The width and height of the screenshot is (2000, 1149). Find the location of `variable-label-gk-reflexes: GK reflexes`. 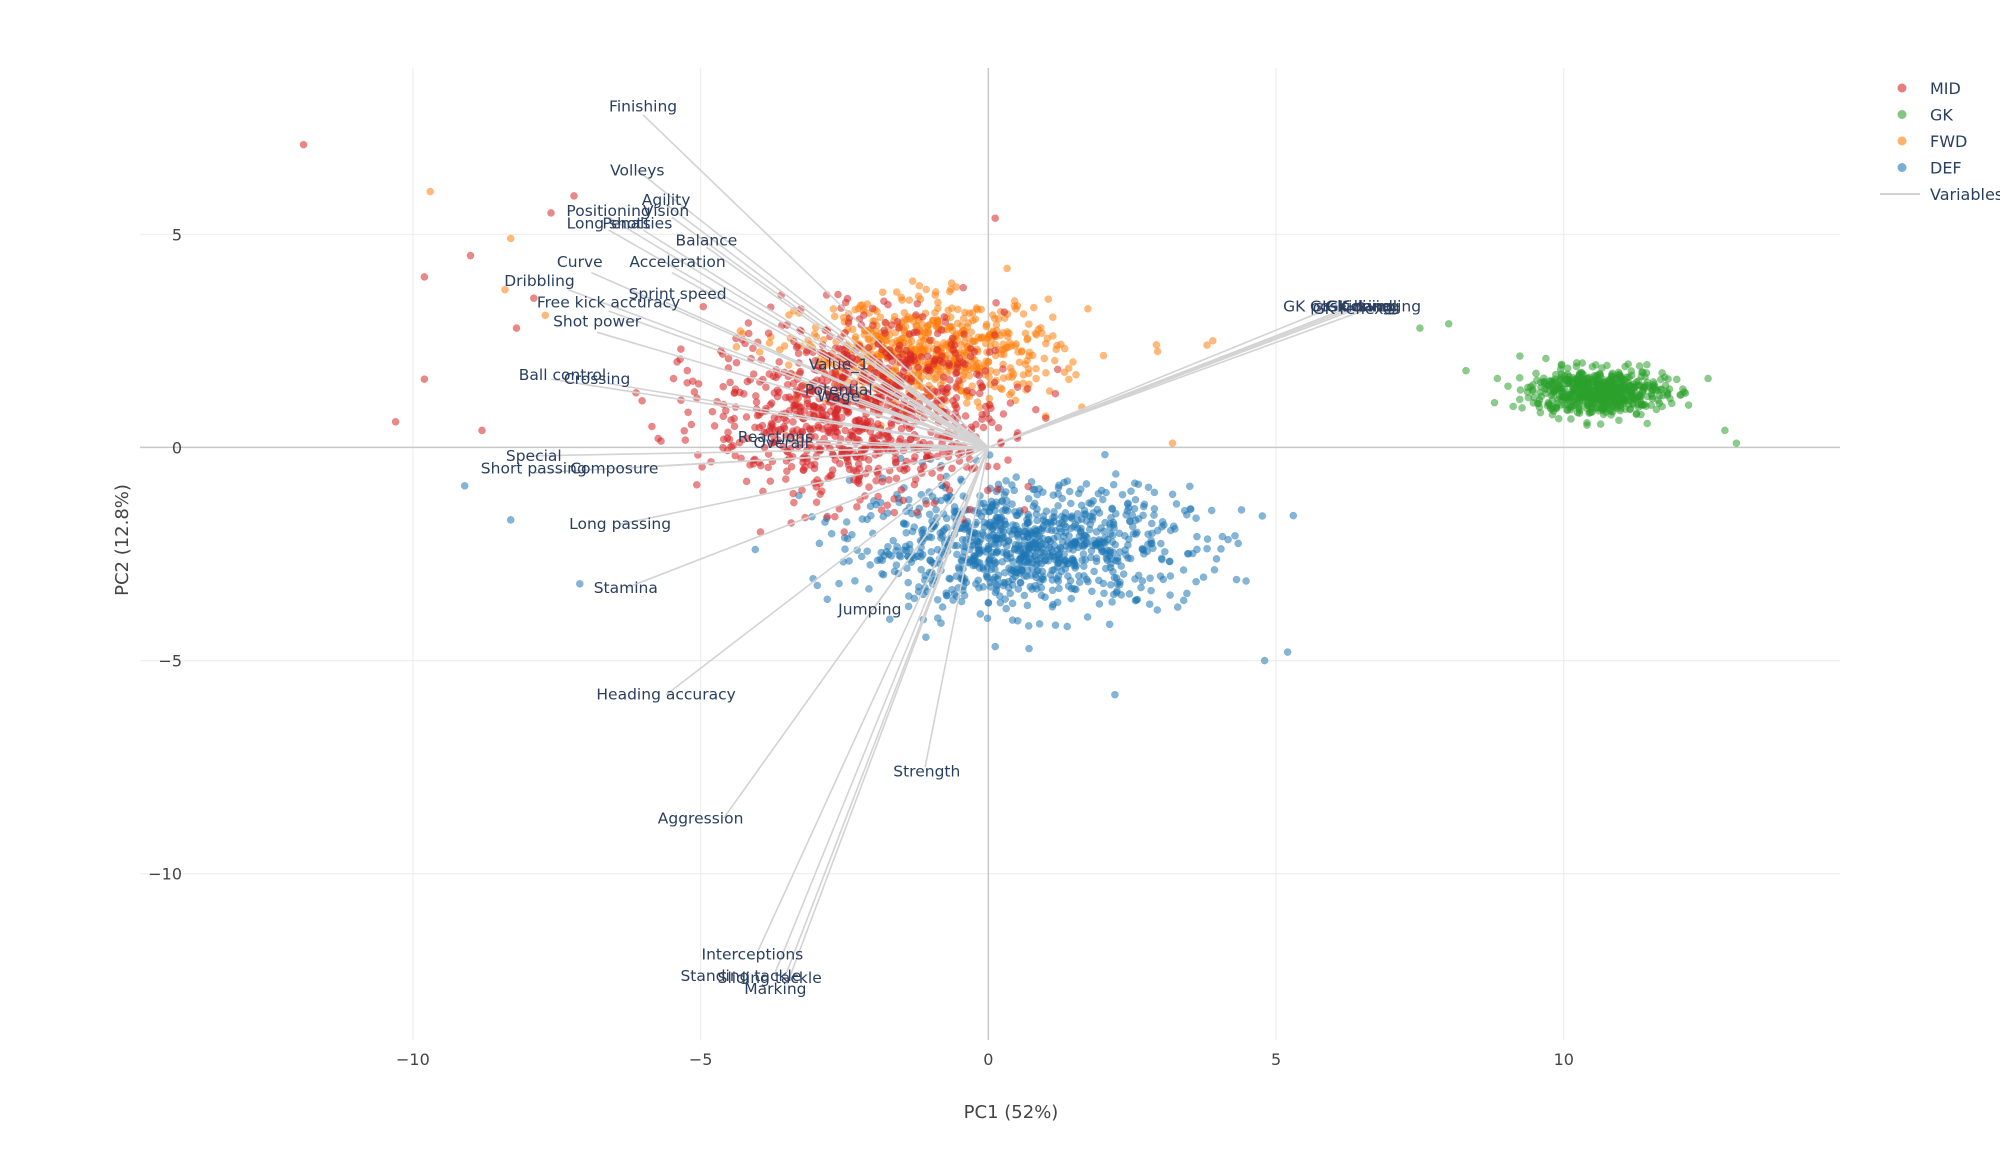

variable-label-gk-reflexes: GK reflexes is located at coordinates (1357, 309).